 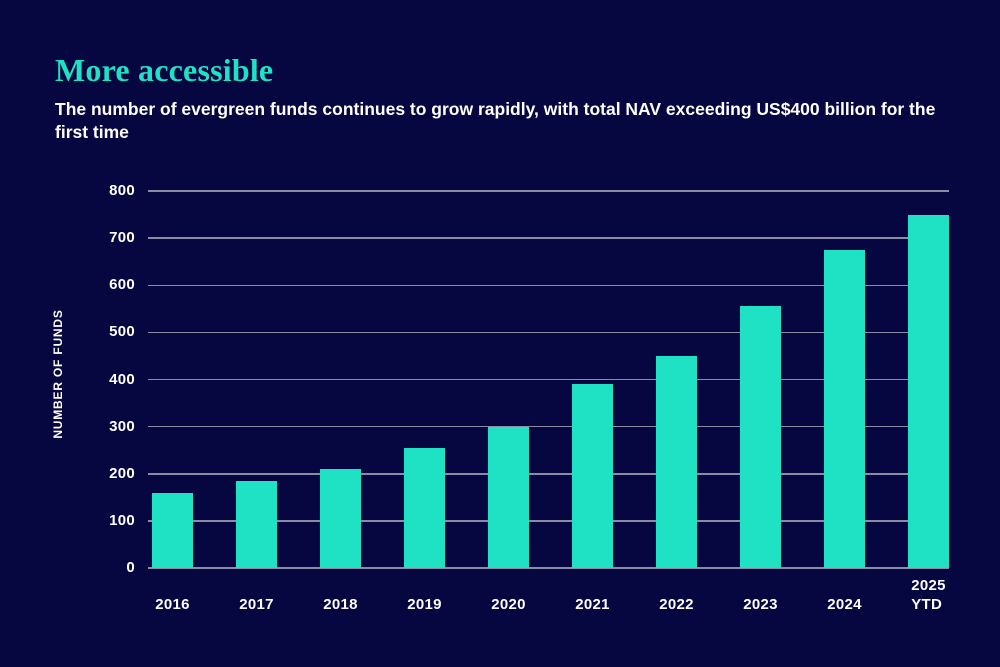 I want to click on bar-2020, so click(x=508, y=497).